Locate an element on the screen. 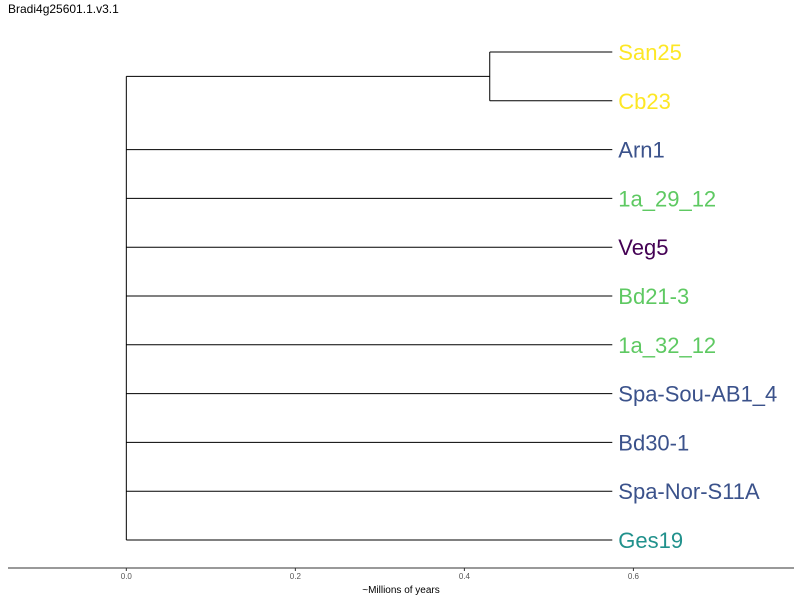 This screenshot has height=600, width=800. leaf-label: Veg5 is located at coordinates (643, 247).